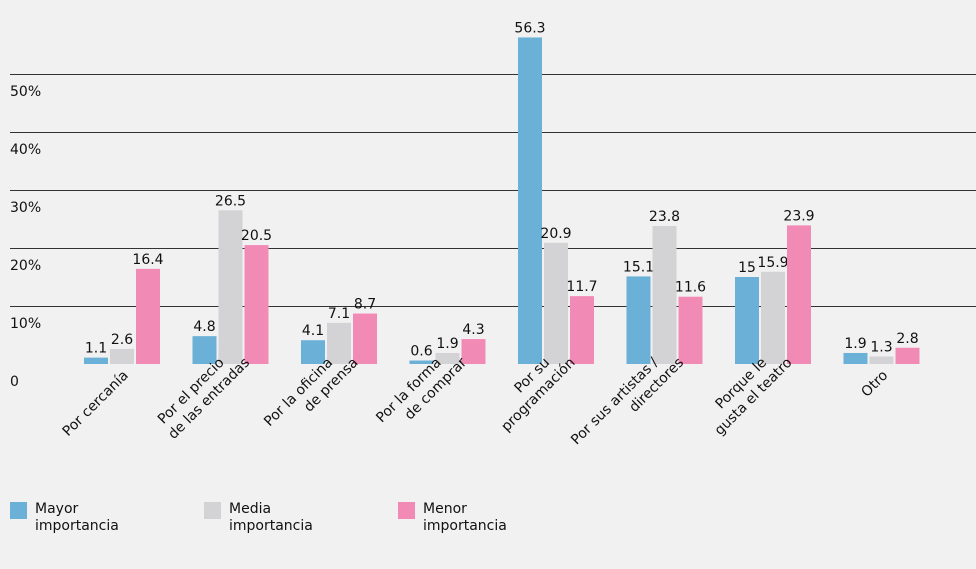 Image resolution: width=976 pixels, height=569 pixels. I want to click on bar-value-label: 7.1, so click(339, 314).